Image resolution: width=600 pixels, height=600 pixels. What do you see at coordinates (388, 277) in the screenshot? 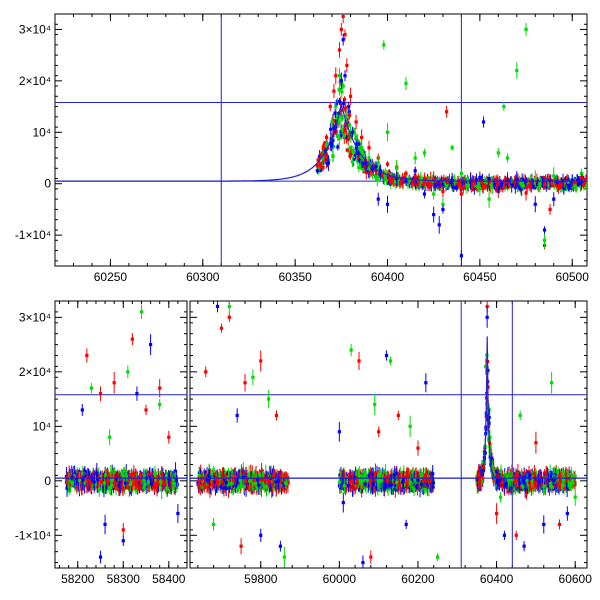
I see `top-xtick-label: 60400` at bounding box center [388, 277].